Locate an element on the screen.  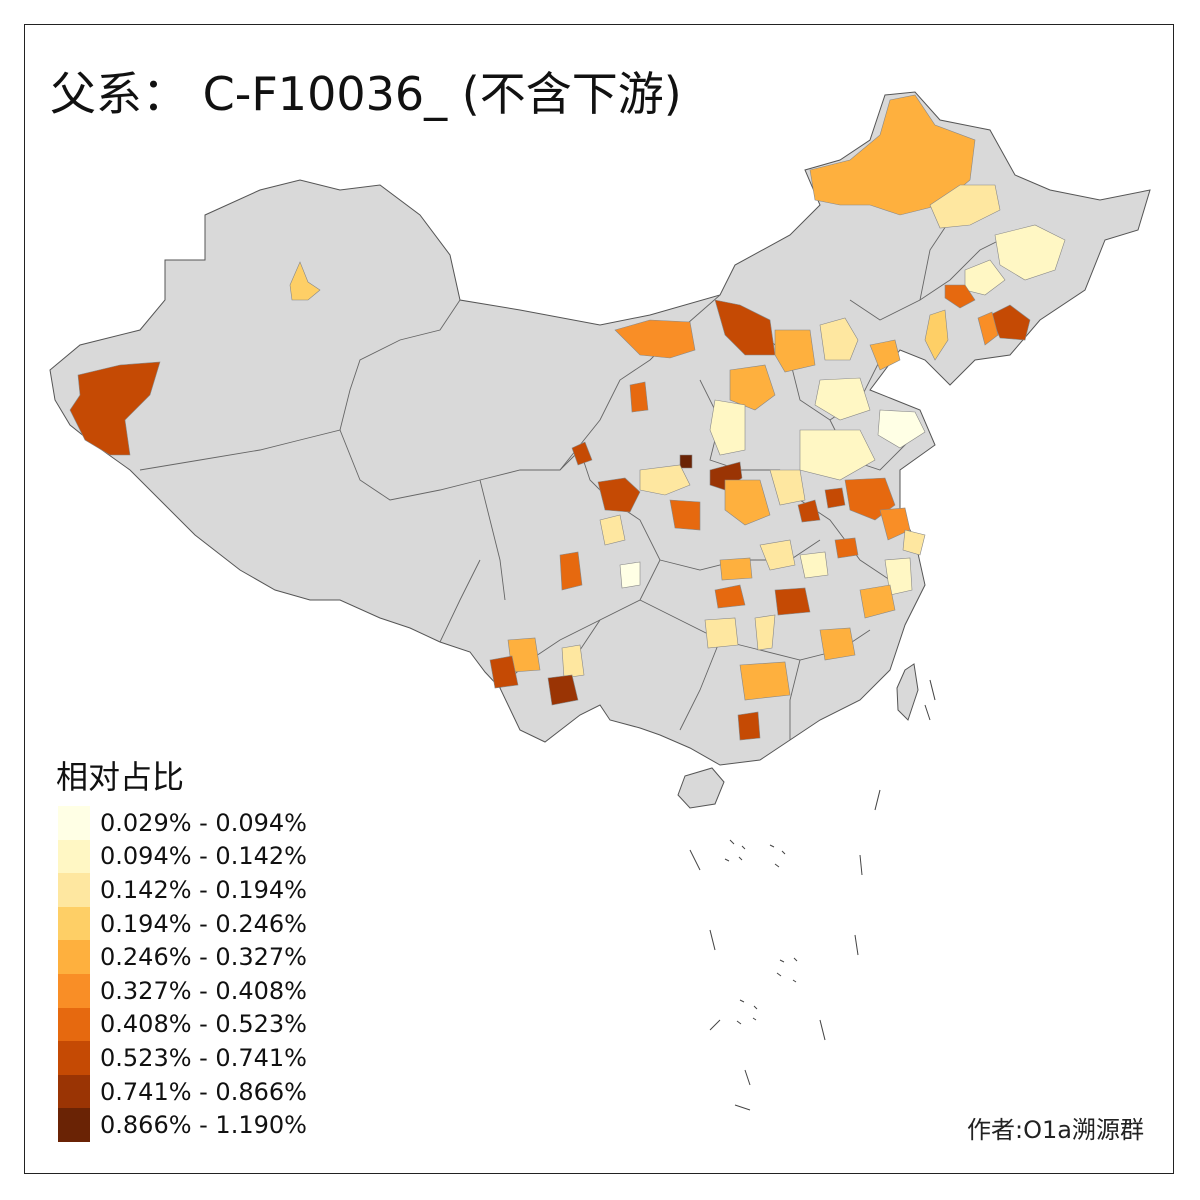
region-shandong-east is located at coordinates (901, 429).